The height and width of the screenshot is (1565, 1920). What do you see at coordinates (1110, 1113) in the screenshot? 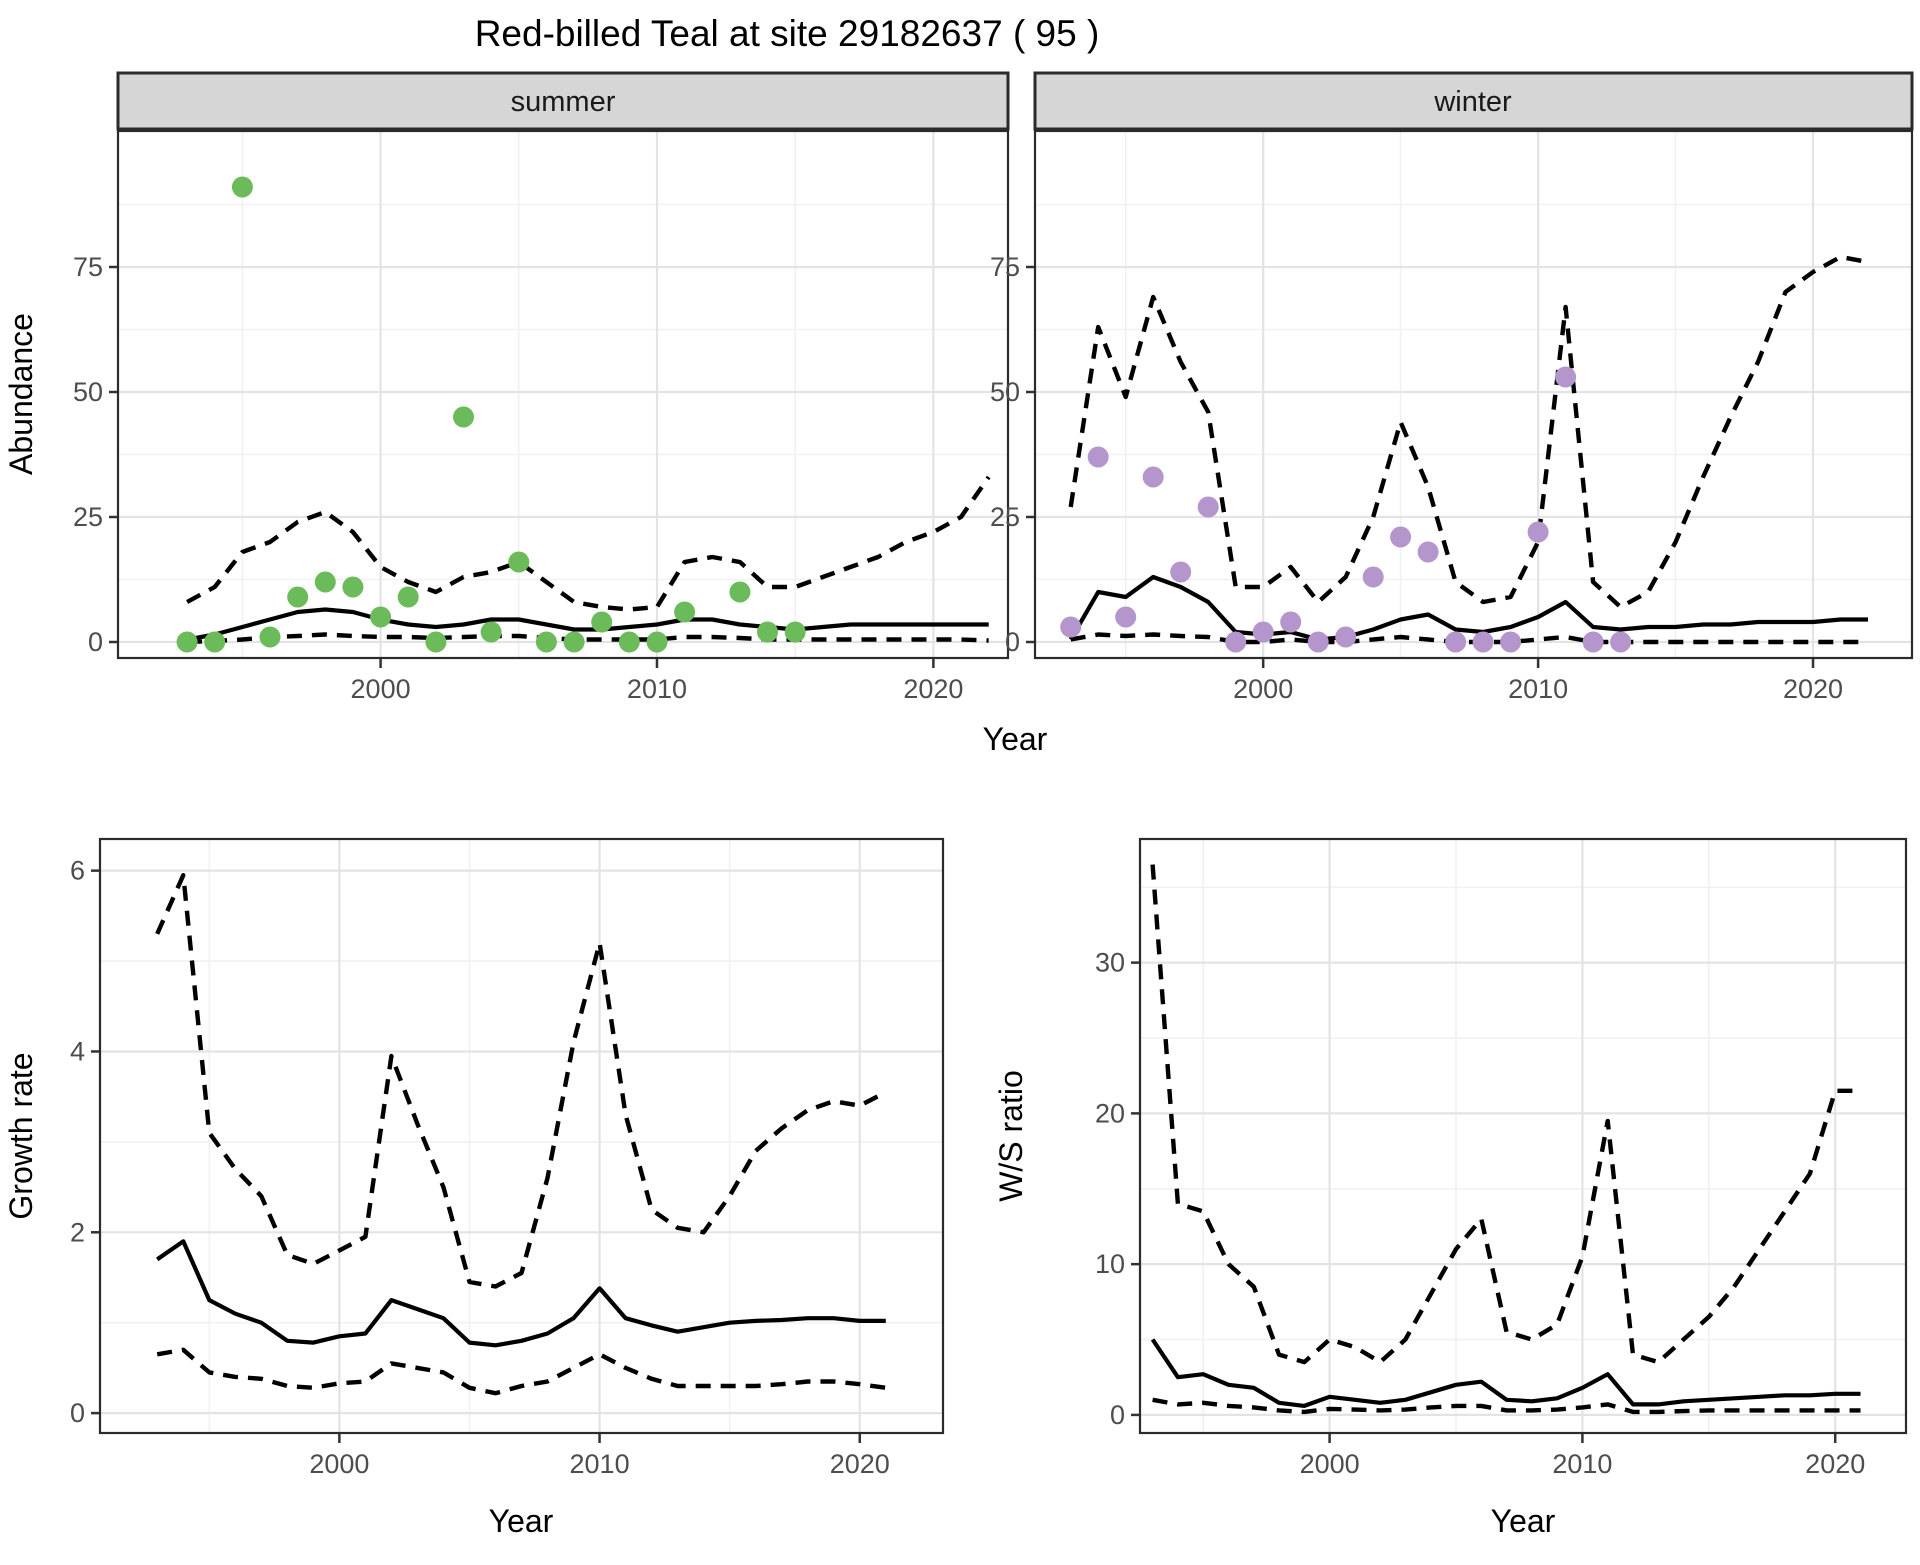
I see `y-tick-label: 20` at bounding box center [1110, 1113].